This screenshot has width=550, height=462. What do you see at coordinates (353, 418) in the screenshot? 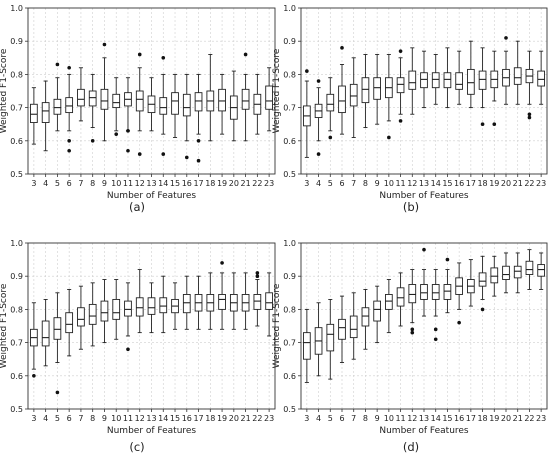
I see `x-tick-label: 7` at bounding box center [353, 418].